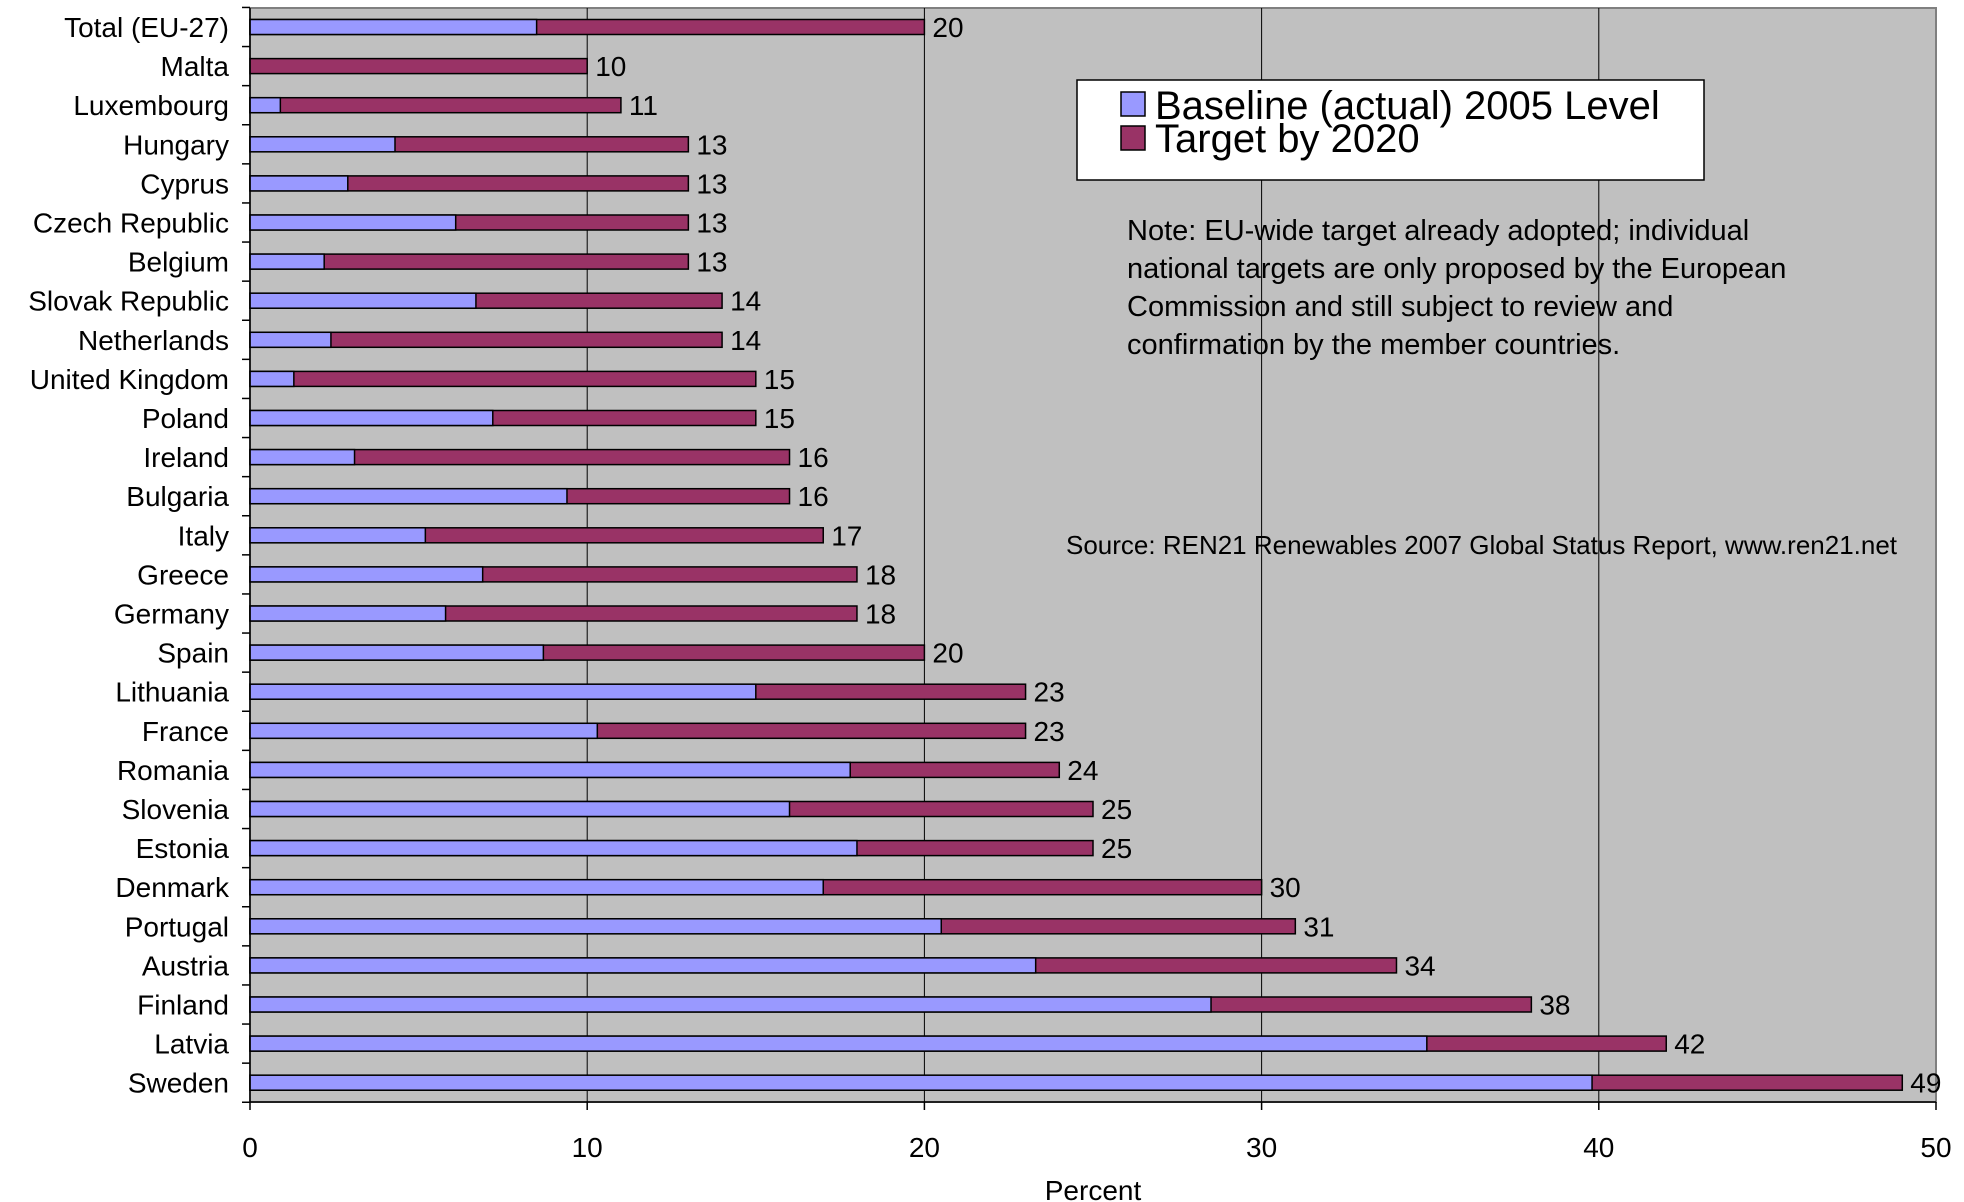 Image resolution: width=1964 pixels, height=1202 pixels. Describe the element at coordinates (1419, 965) in the screenshot. I see `data-label: 34` at that location.